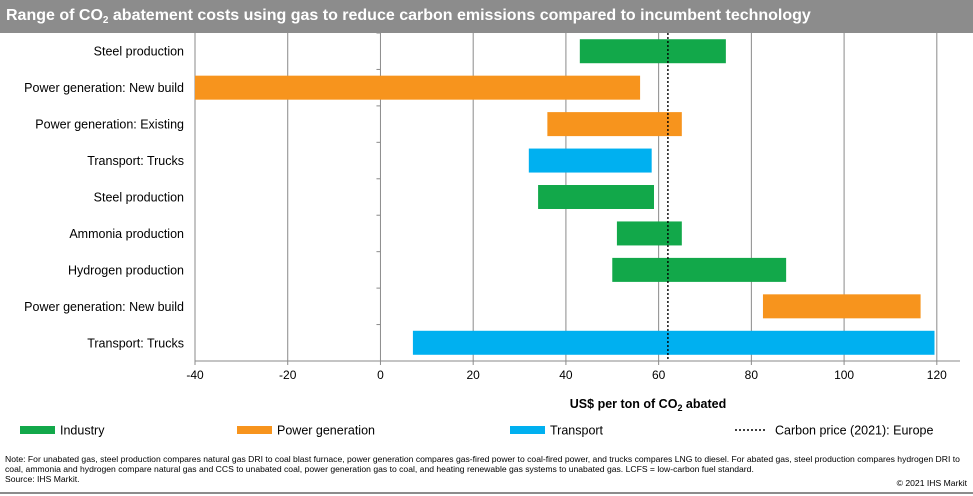 This screenshot has height=496, width=973. What do you see at coordinates (659, 375) in the screenshot?
I see `x-tick-label-5: 60` at bounding box center [659, 375].